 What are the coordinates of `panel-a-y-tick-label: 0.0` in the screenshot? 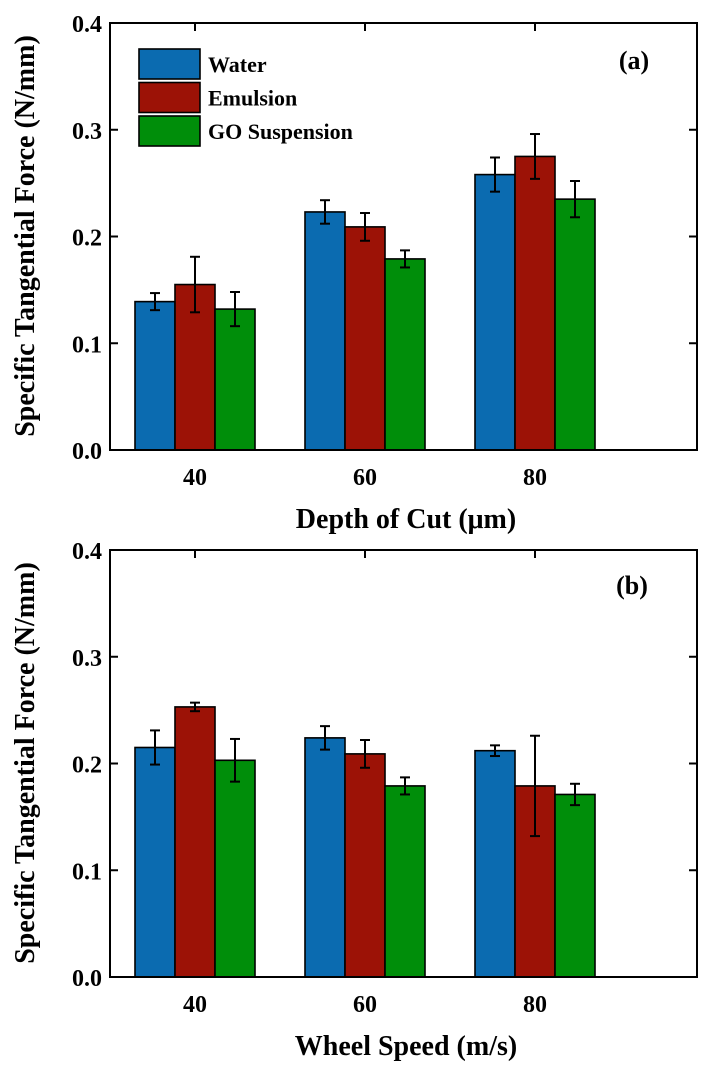 It's located at (87, 452).